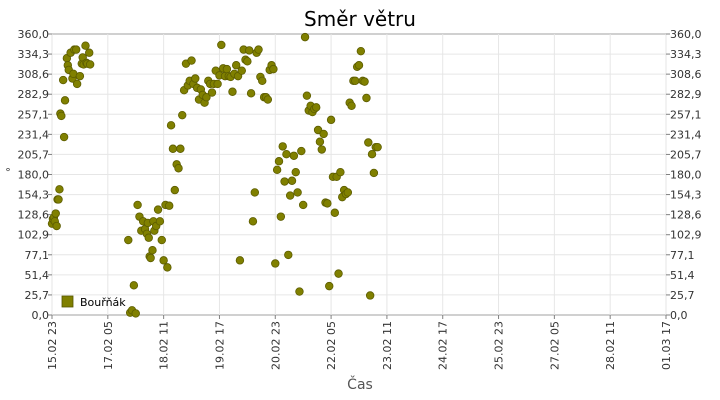 This screenshot has height=400, width=720. I want to click on y-tick-label: 334,3, so click(34, 54).